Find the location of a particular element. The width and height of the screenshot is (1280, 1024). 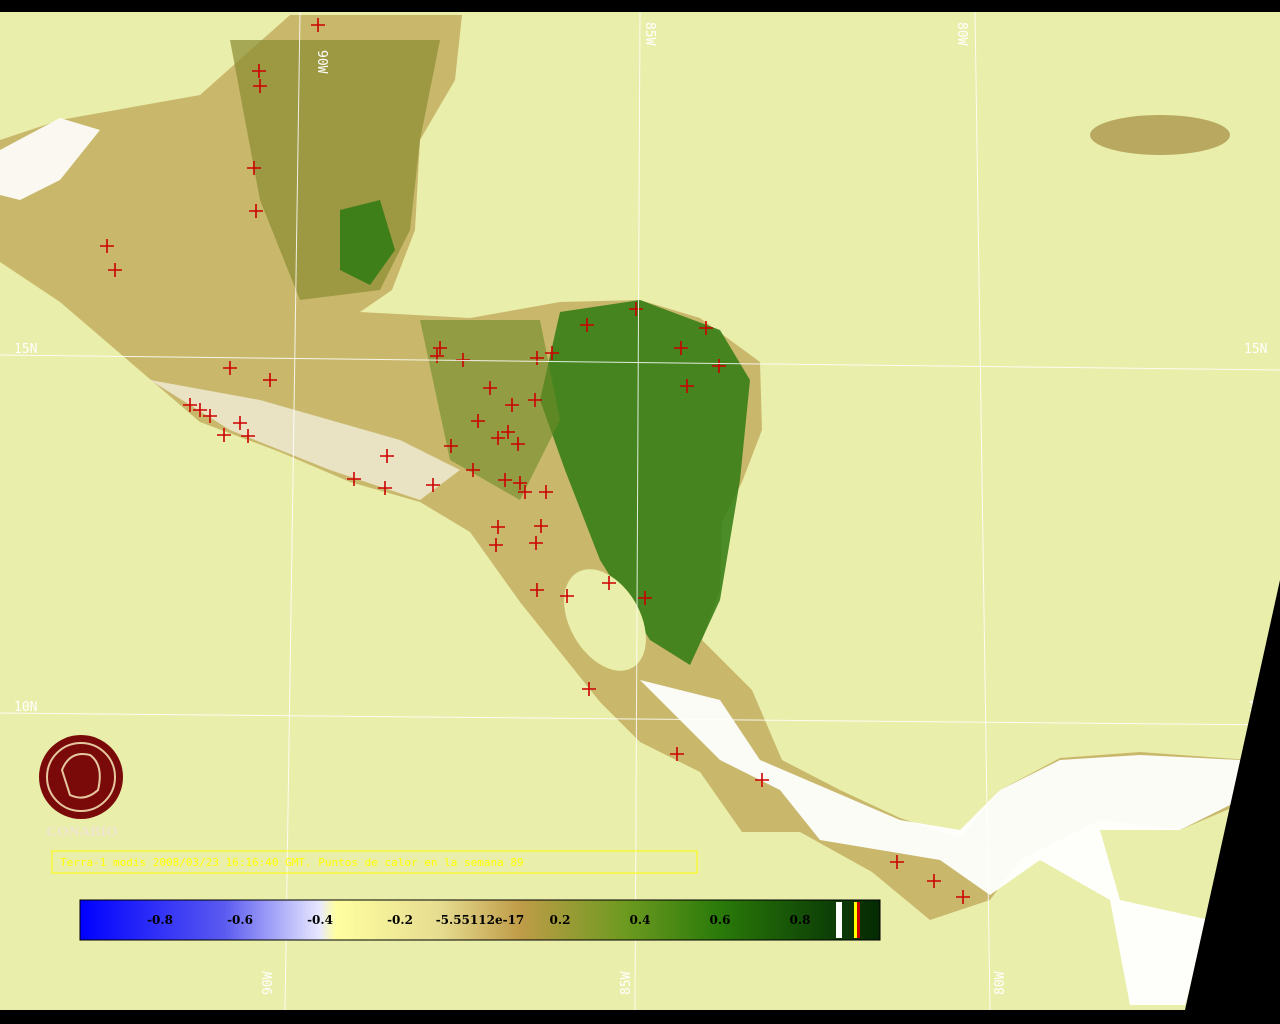

colorbar-tick-label: 0.4 is located at coordinates (640, 920).